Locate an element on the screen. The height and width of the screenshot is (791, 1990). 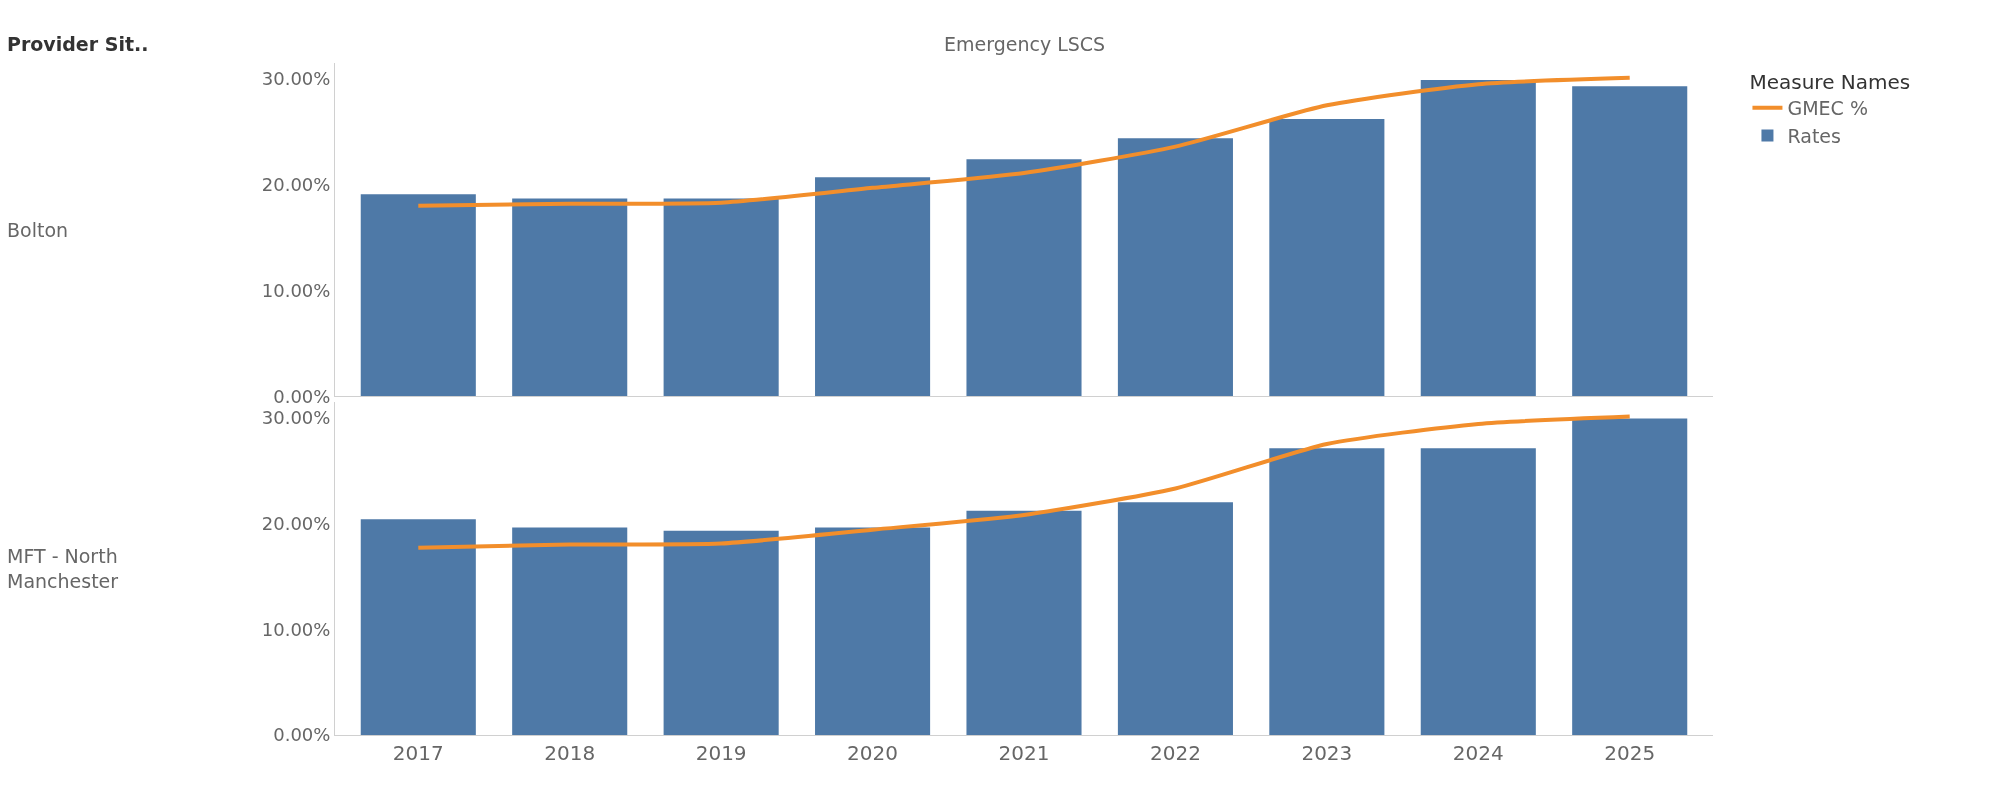
x-tick-label: 2022 is located at coordinates (1175, 753).